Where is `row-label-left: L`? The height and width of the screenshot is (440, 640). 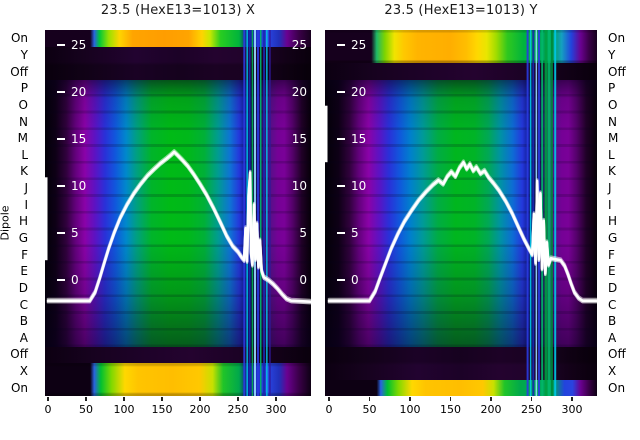
row-label-left: L is located at coordinates (24, 154).